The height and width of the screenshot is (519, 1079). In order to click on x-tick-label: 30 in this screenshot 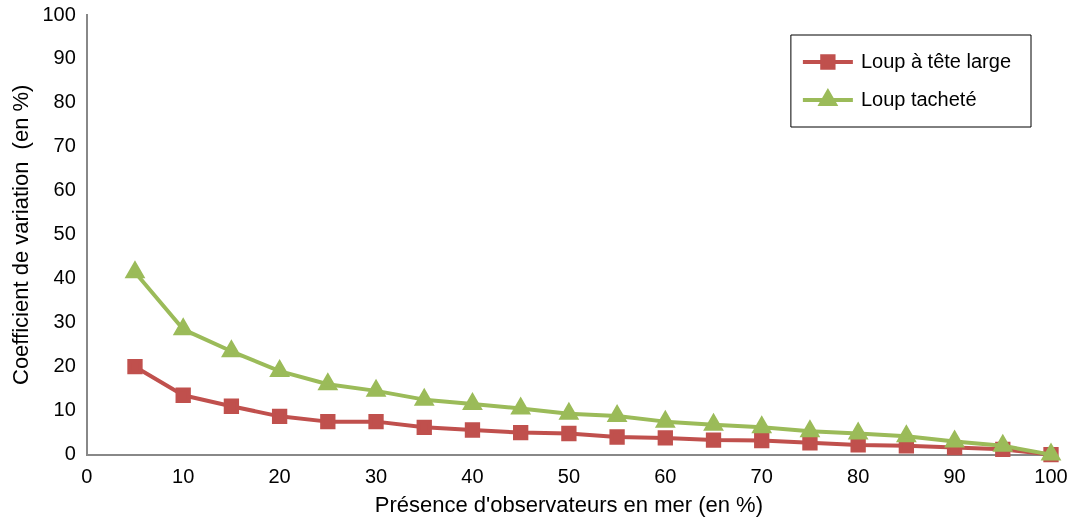, I will do `click(376, 476)`.